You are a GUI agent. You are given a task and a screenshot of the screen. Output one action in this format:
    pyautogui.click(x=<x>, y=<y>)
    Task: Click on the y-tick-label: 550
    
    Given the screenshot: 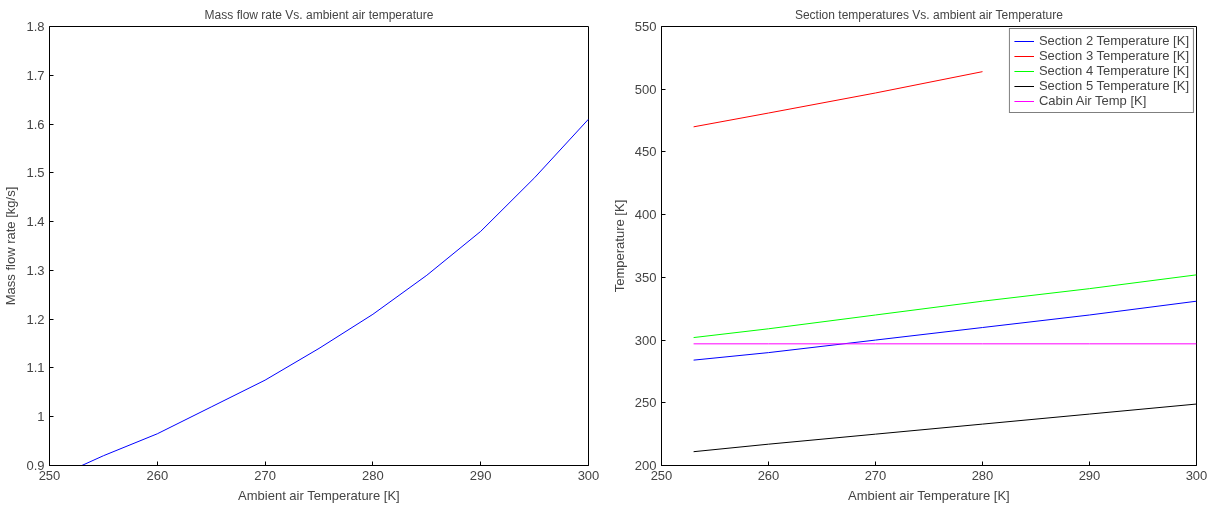 What is the action you would take?
    pyautogui.click(x=645, y=26)
    